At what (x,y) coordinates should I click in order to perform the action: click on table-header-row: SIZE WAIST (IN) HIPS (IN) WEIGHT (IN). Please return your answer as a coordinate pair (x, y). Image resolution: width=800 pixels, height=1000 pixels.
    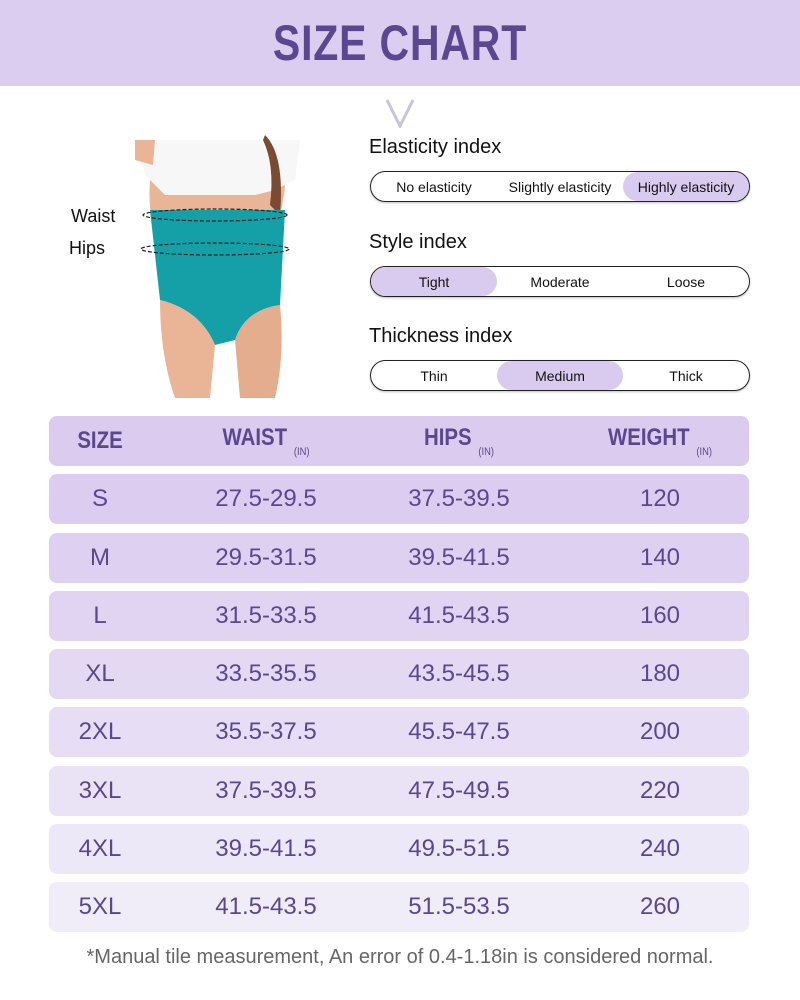
    Looking at the image, I should click on (399, 441).